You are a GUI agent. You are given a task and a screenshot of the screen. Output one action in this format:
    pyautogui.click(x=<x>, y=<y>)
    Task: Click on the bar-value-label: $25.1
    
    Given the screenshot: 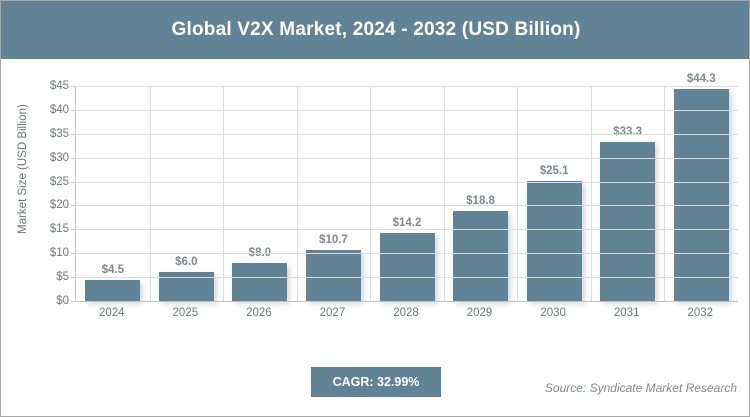 What is the action you would take?
    pyautogui.click(x=554, y=171)
    